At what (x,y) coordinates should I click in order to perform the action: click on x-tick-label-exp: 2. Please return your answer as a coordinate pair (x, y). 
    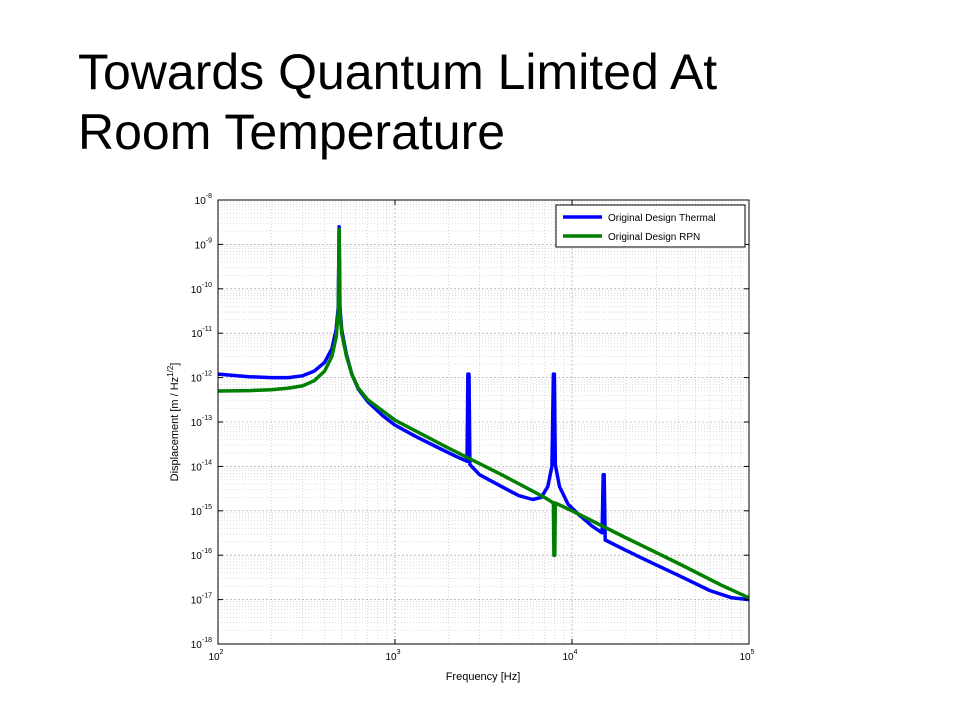
    Looking at the image, I should click on (222, 652).